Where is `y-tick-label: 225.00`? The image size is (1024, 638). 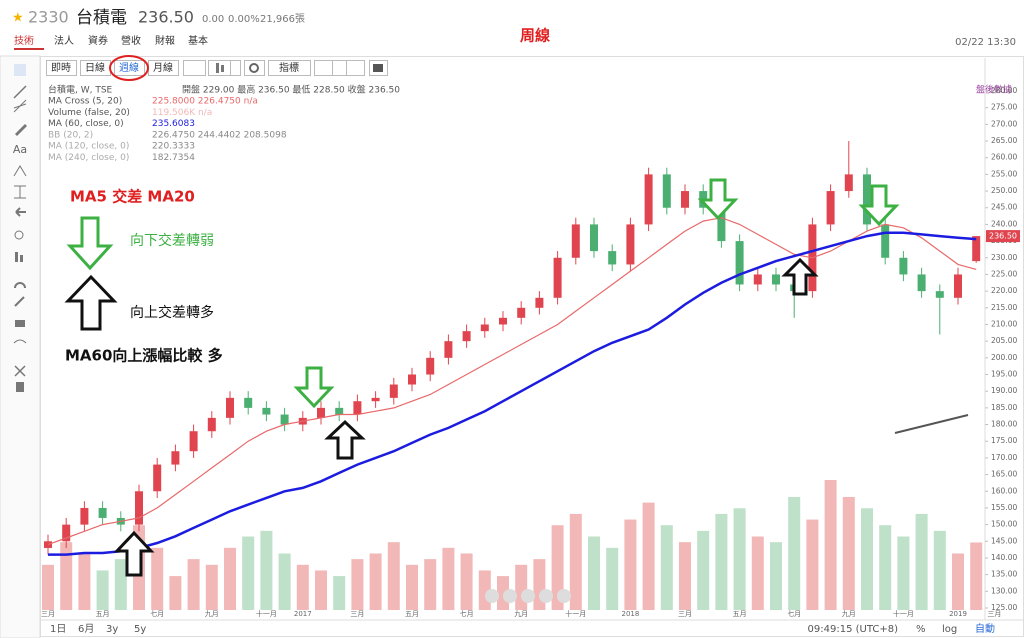 y-tick-label: 225.00 is located at coordinates (1004, 273).